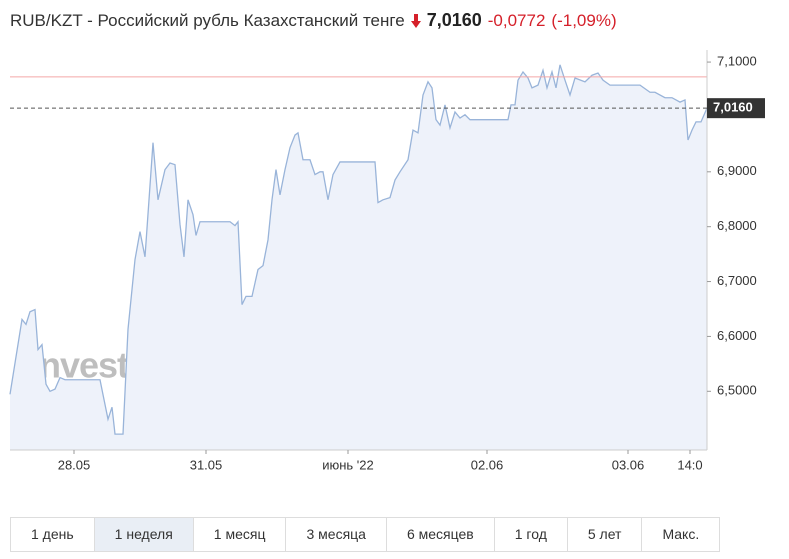  Describe the element at coordinates (737, 335) in the screenshot. I see `y-tick-label: 6,6000` at that location.